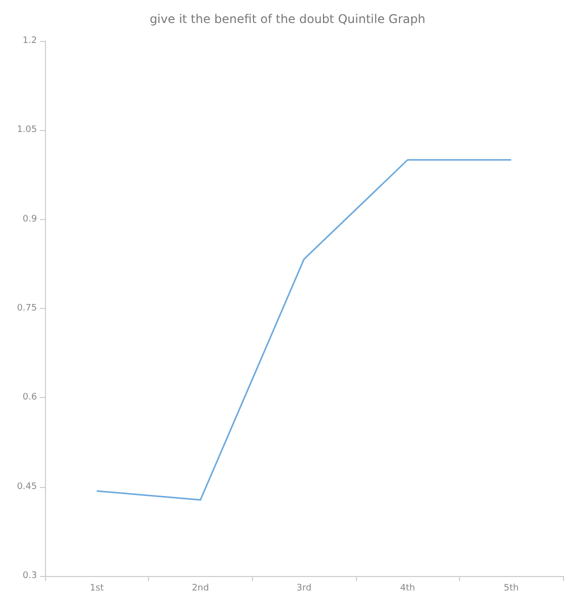 The width and height of the screenshot is (575, 599). What do you see at coordinates (408, 589) in the screenshot?
I see `x-tick-label: 4th` at bounding box center [408, 589].